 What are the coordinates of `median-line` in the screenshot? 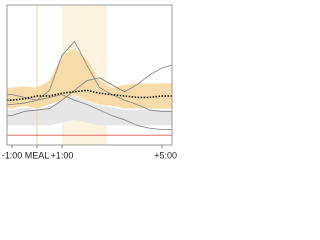 It's located at (89, 95).